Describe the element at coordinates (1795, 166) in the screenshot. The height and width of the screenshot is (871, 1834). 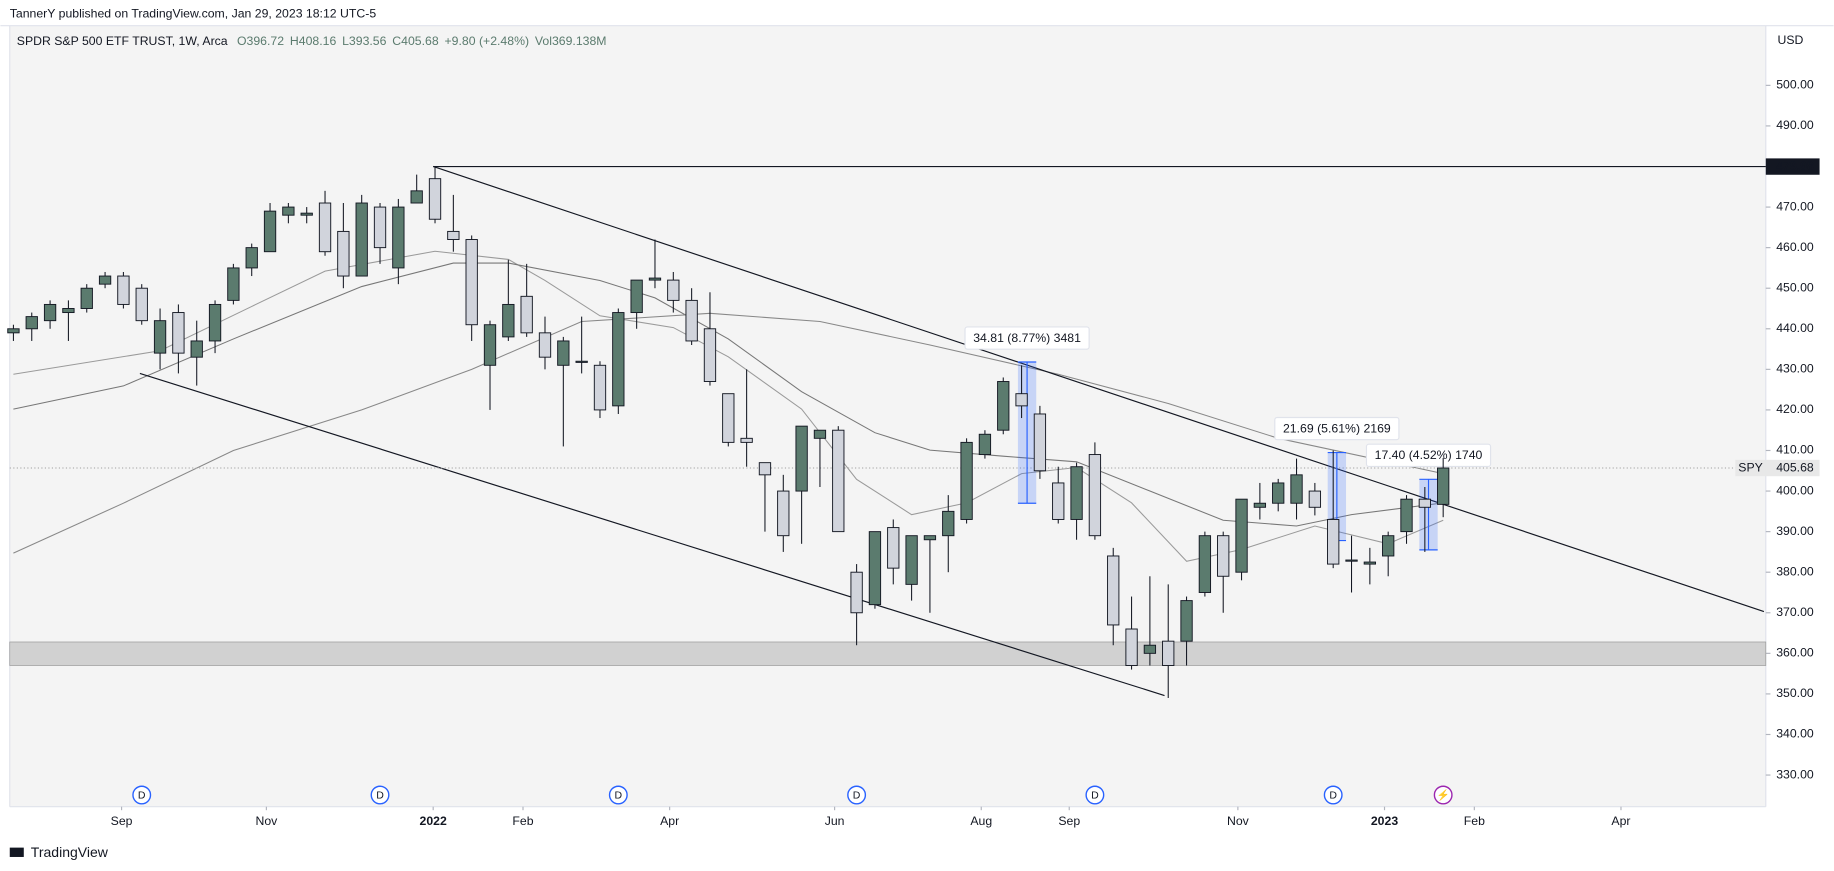
I see `hline-badge-label: 479.98` at that location.